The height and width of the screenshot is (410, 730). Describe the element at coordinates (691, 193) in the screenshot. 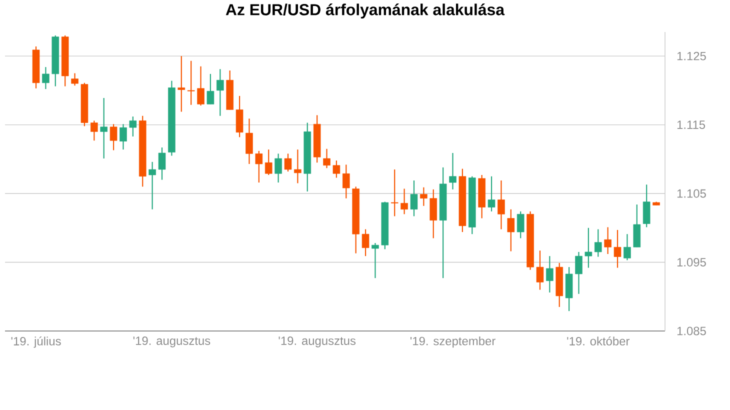

I see `y-tick-label: 1.105` at that location.